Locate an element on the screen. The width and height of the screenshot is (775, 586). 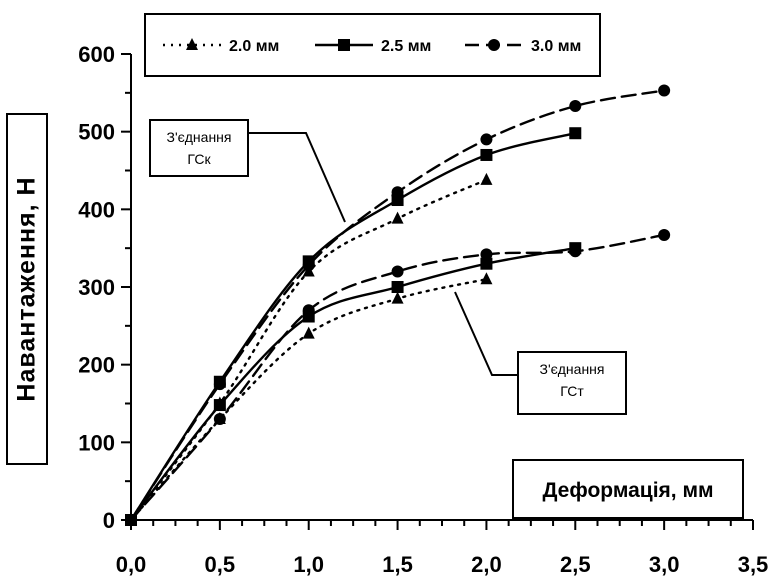
x-axis-title-box is located at coordinates (628, 489).